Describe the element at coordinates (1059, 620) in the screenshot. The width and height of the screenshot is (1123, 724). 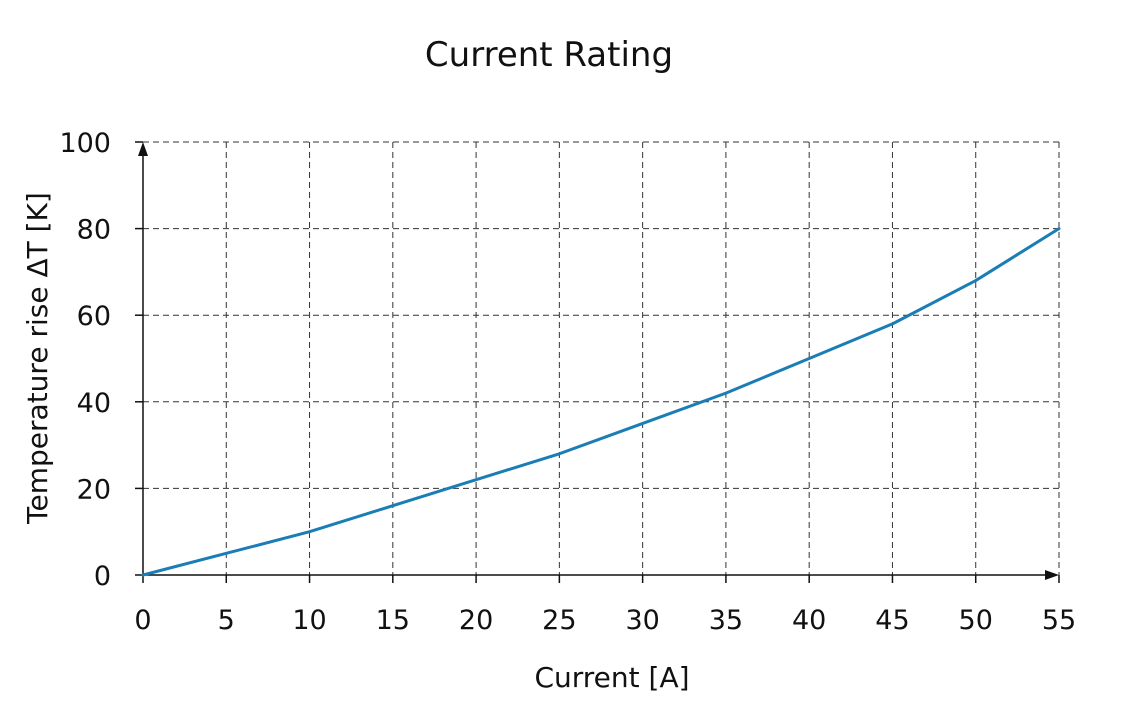
I see `x-tick-label: 55` at that location.